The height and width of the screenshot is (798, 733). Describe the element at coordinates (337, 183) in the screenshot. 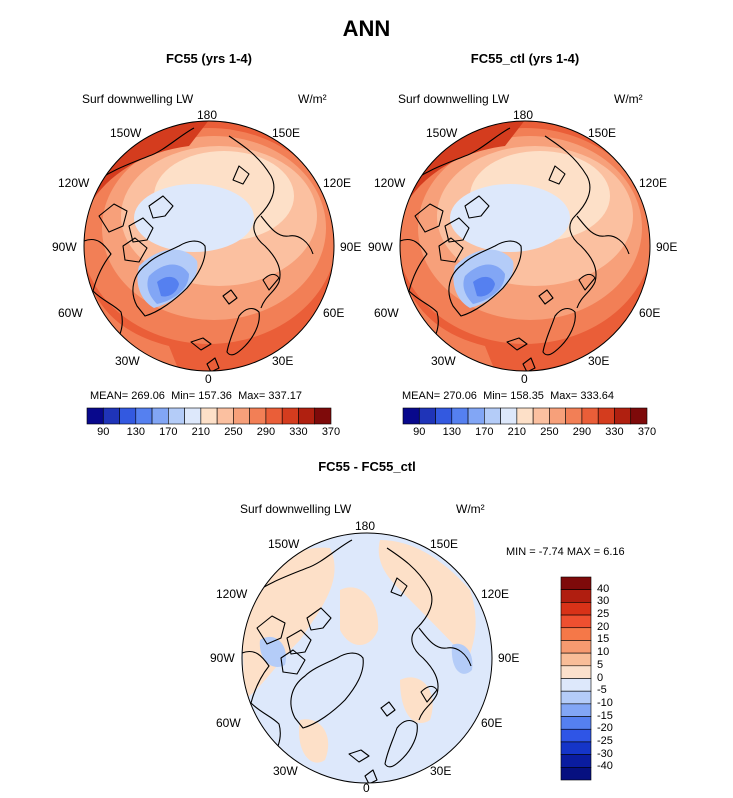

I see `lon-label-120e-1: 120E` at that location.